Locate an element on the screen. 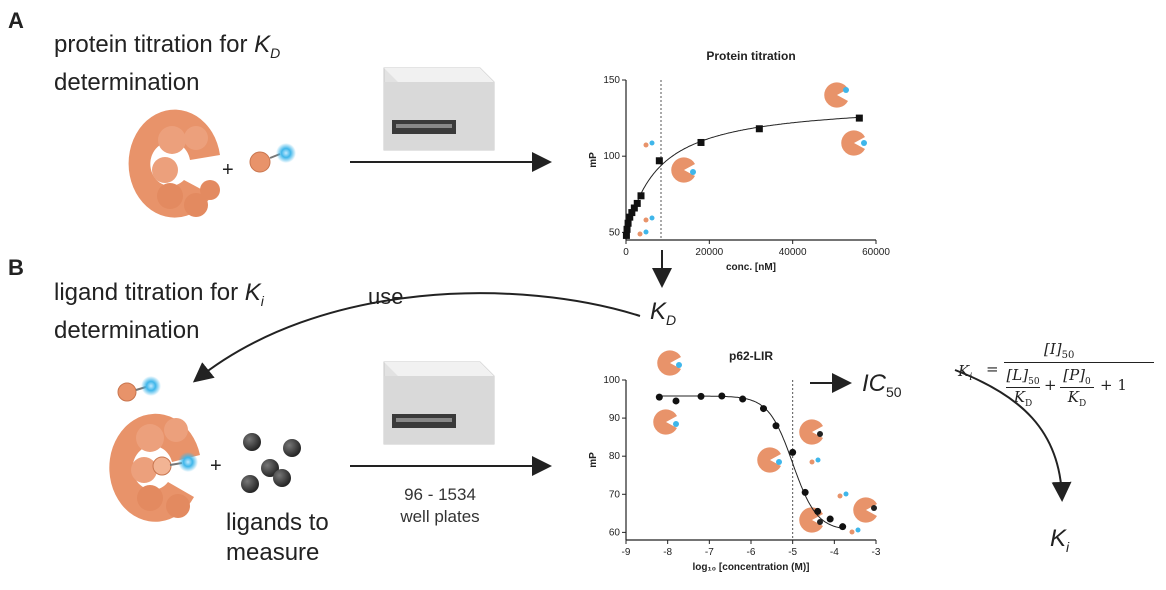 This screenshot has width=1166, height=590. plus-sign-a: + is located at coordinates (228, 170).